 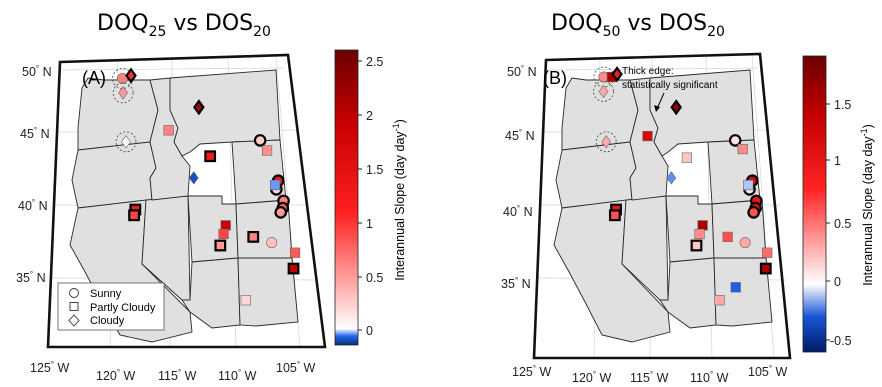 I want to click on significance-annotation: Thick edge: statistically significant, so click(x=670, y=89).